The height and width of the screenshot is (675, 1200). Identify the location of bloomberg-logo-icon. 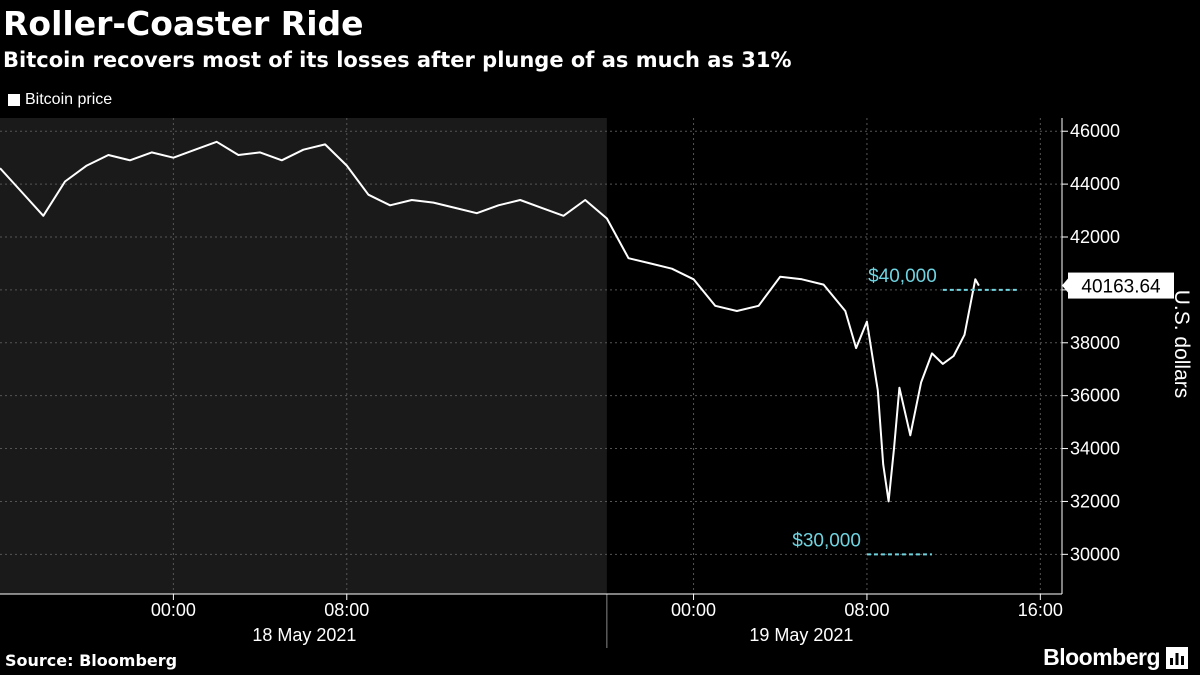
(1177, 657).